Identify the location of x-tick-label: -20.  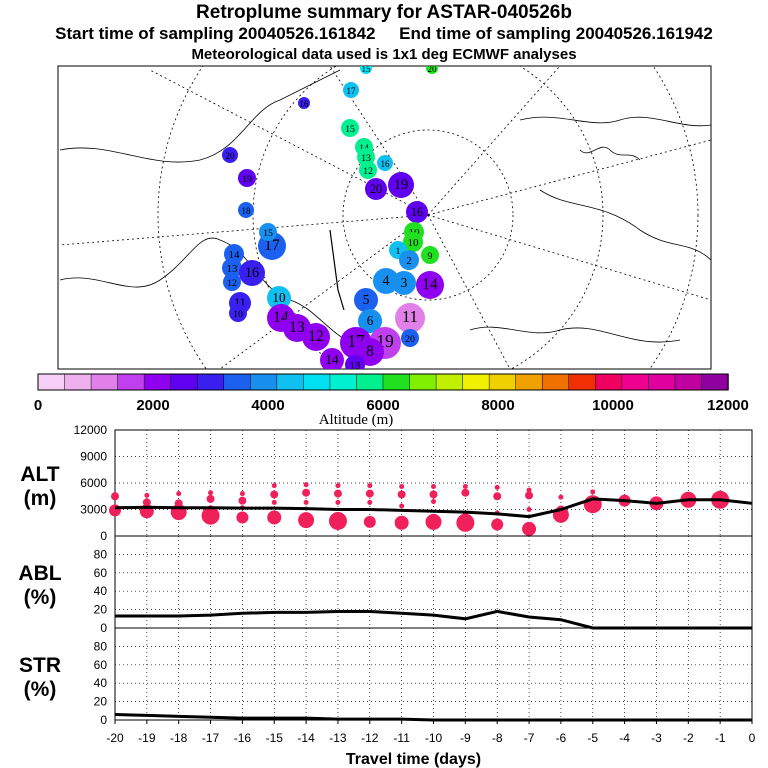
(115, 738).